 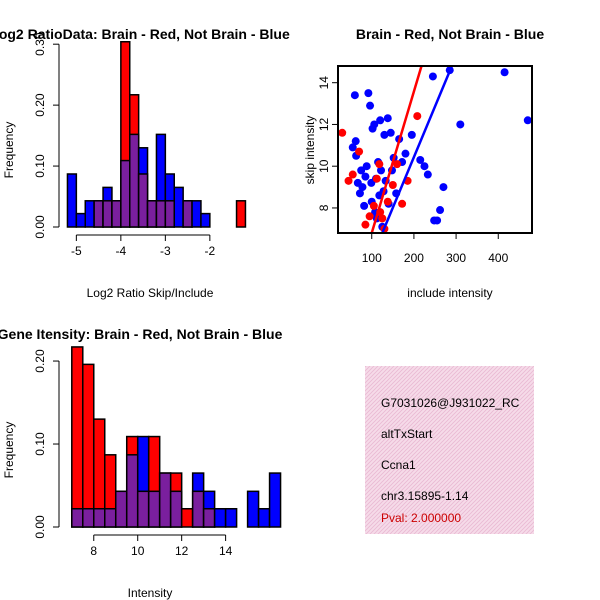 I want to click on hist2-bars, so click(x=176, y=437).